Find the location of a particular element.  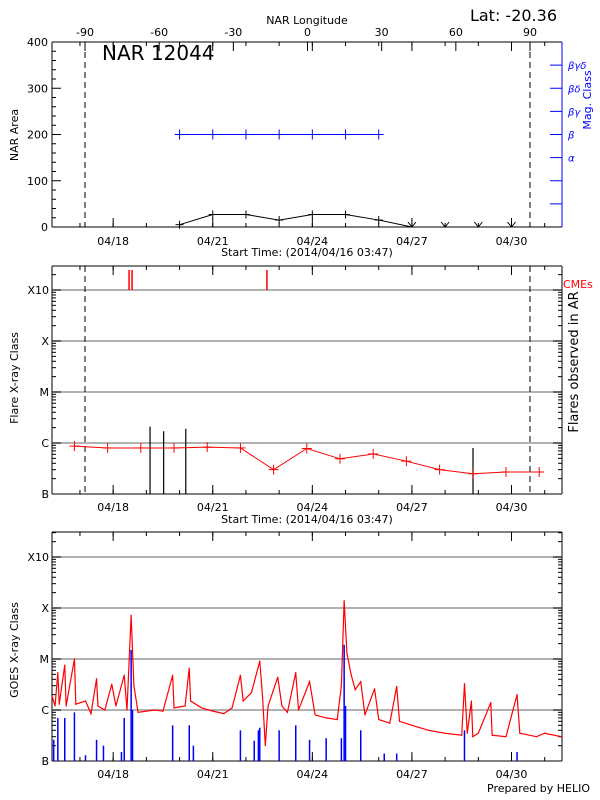

x-tick-label-2: 04/21 is located at coordinates (213, 774).